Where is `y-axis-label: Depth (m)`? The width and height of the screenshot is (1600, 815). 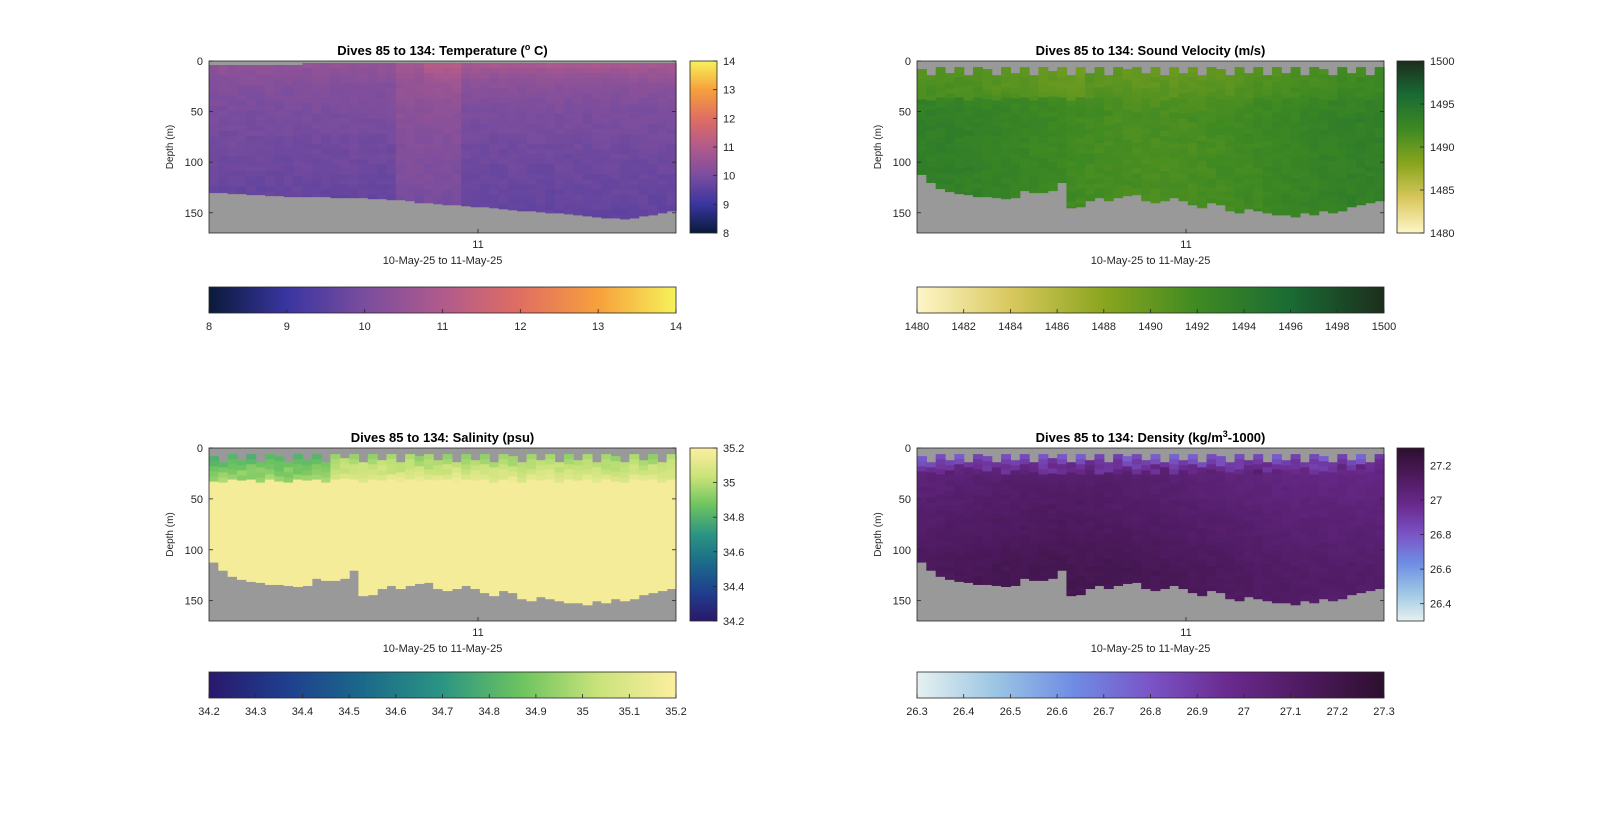 y-axis-label: Depth (m) is located at coordinates (170, 147).